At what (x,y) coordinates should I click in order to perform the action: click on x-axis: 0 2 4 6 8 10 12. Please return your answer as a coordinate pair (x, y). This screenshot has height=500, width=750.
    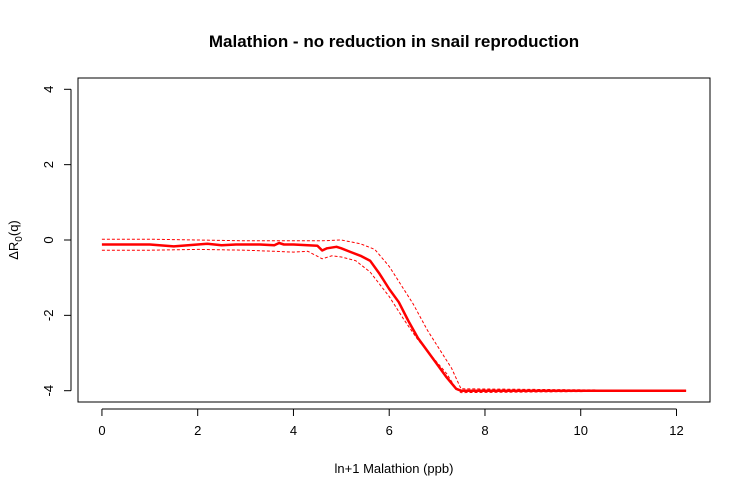
    Looking at the image, I should click on (391, 423).